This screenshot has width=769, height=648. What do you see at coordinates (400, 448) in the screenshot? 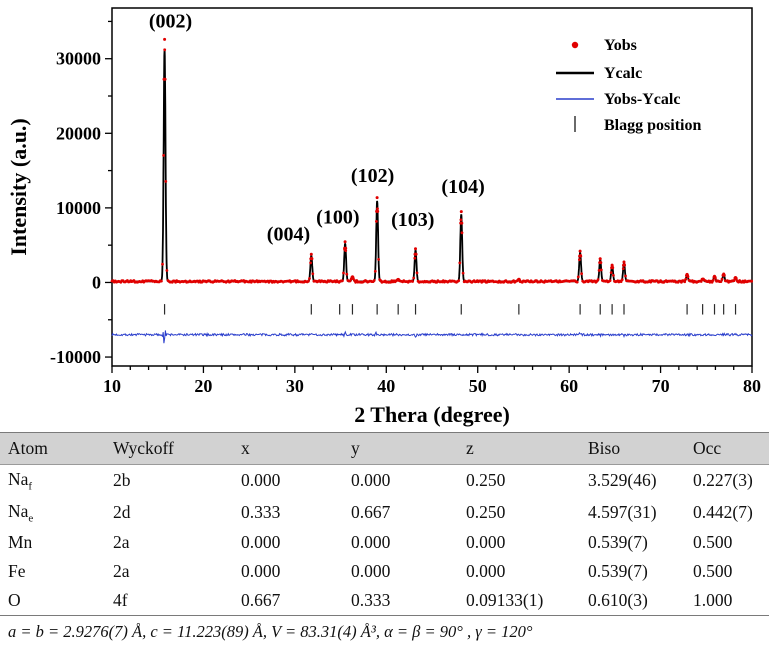
I see `col-y: y` at bounding box center [400, 448].